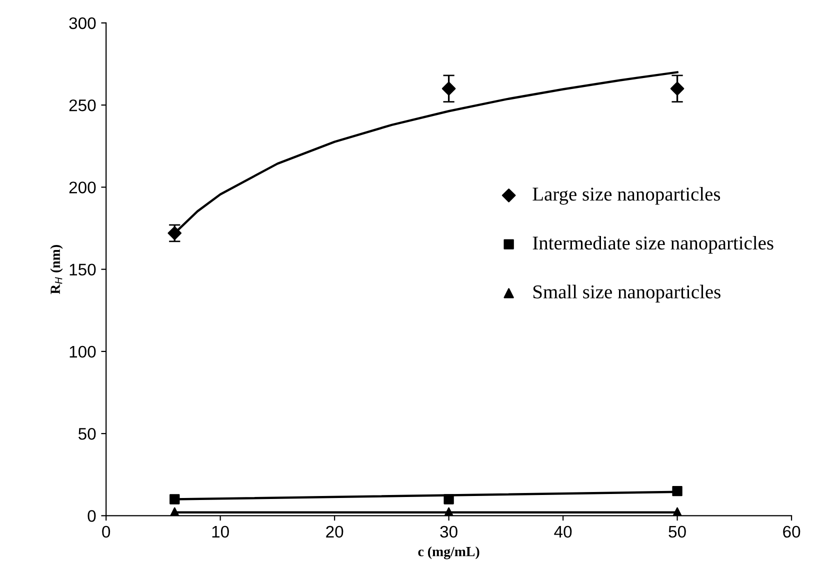 The image size is (816, 573). Describe the element at coordinates (449, 532) in the screenshot. I see `x-tick-label: 30` at that location.